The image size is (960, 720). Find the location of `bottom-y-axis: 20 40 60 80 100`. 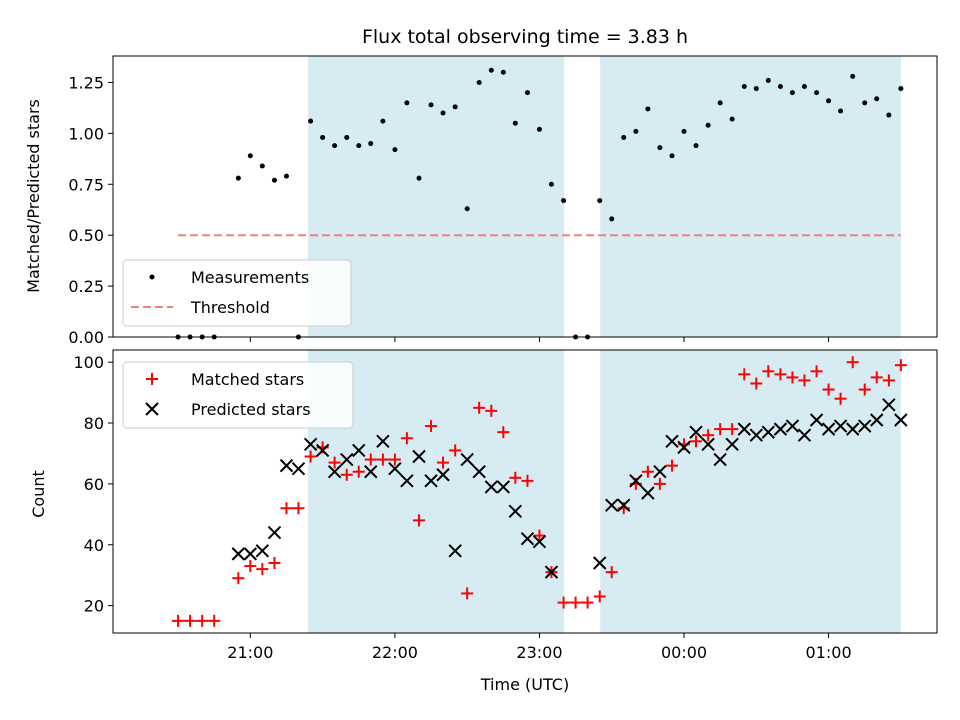

bottom-y-axis: 20 40 60 80 100 is located at coordinates (93, 484).